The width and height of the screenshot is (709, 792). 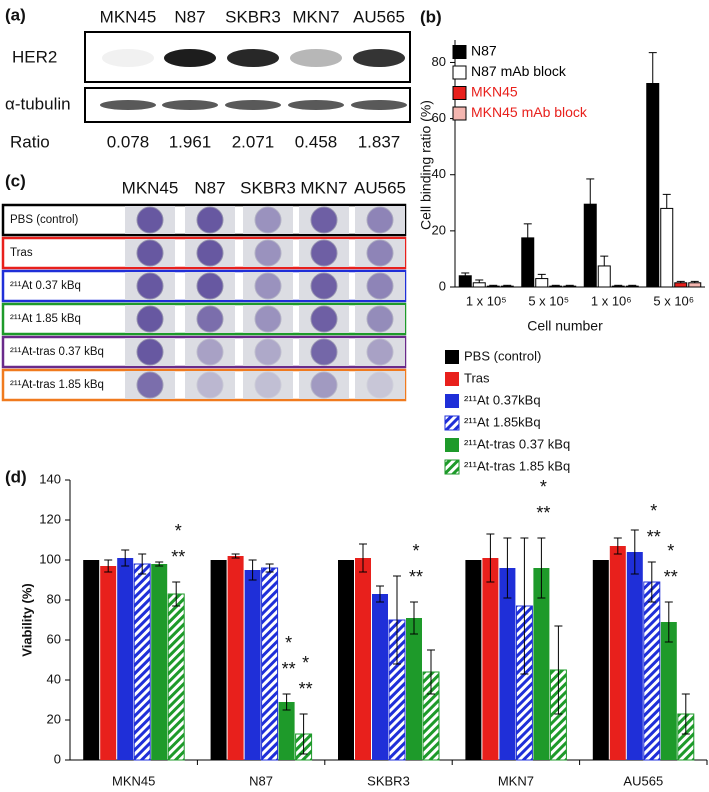 I want to click on legend-label: ²¹¹At 0.37kBq, so click(x=502, y=399).